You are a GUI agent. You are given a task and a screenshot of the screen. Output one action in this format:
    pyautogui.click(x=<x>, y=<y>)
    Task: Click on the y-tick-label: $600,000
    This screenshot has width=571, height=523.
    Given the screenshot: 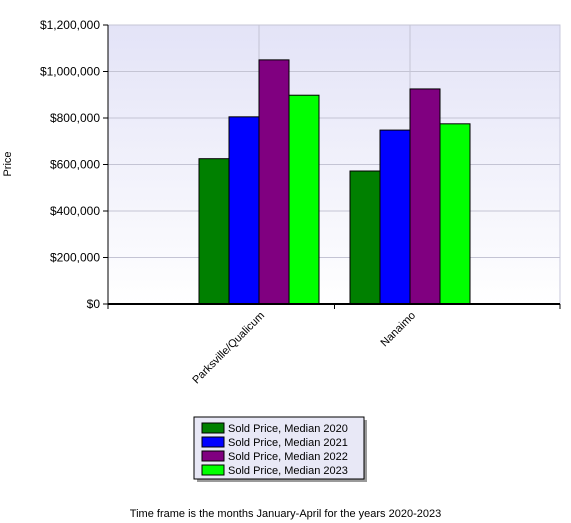 What is the action you would take?
    pyautogui.click(x=75, y=165)
    